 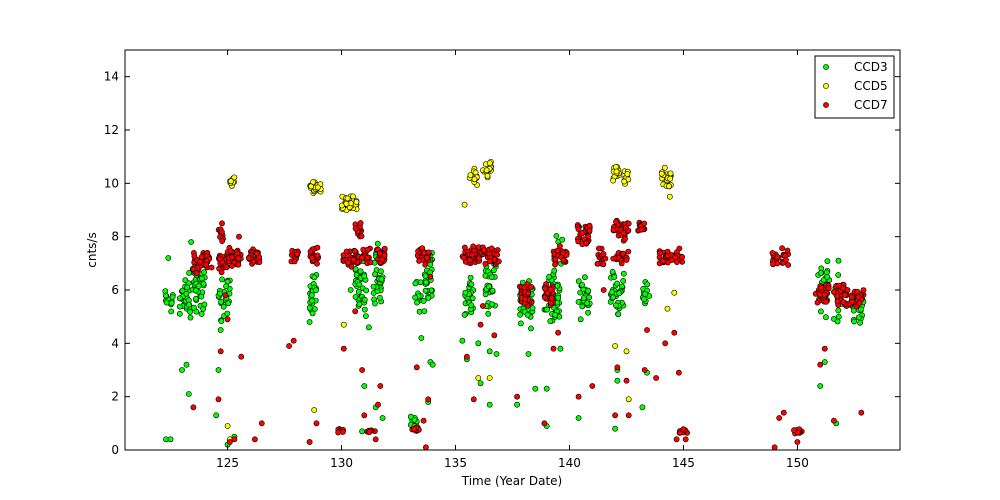 I want to click on y-tick-label: 8, so click(x=115, y=237).